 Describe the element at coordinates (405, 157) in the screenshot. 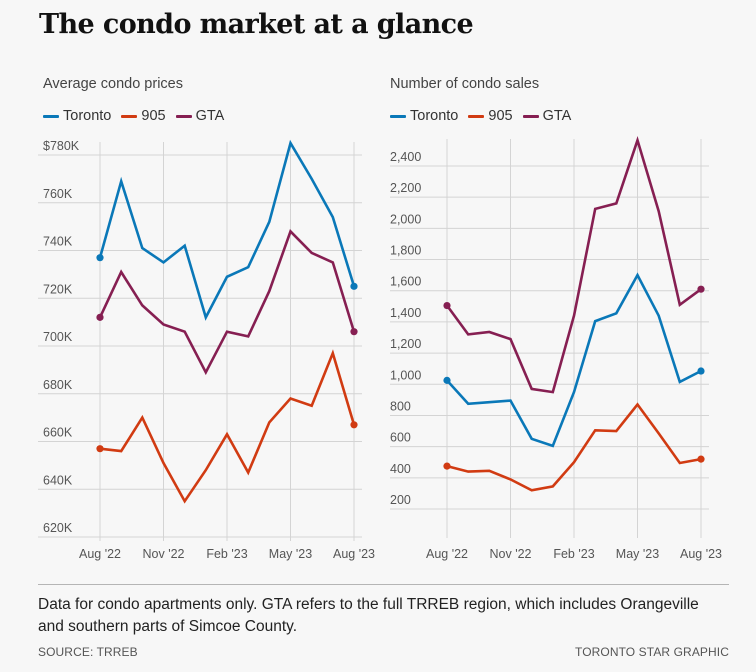

I see `sales-y-tick-label: 2,400` at that location.